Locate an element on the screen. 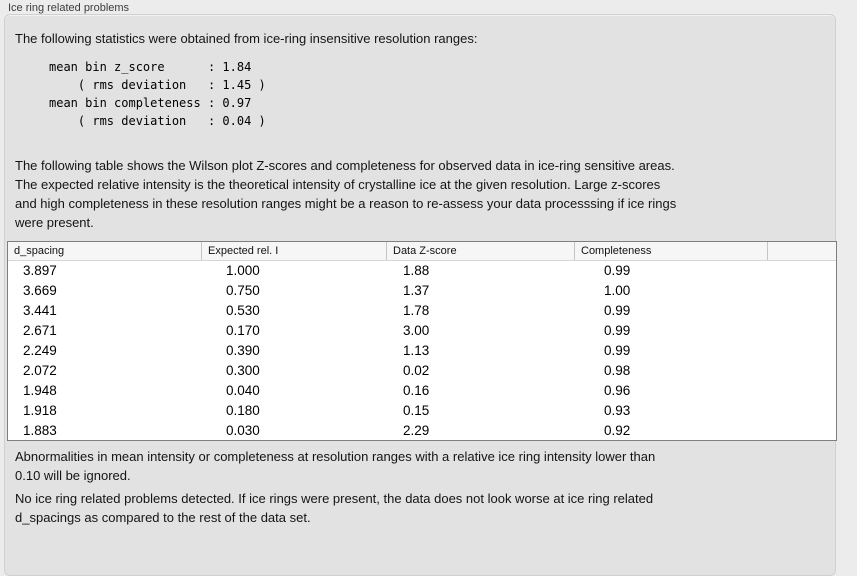 This screenshot has height=576, width=857. table-row: 3.441 0.530 1.78 0.99 is located at coordinates (422, 311).